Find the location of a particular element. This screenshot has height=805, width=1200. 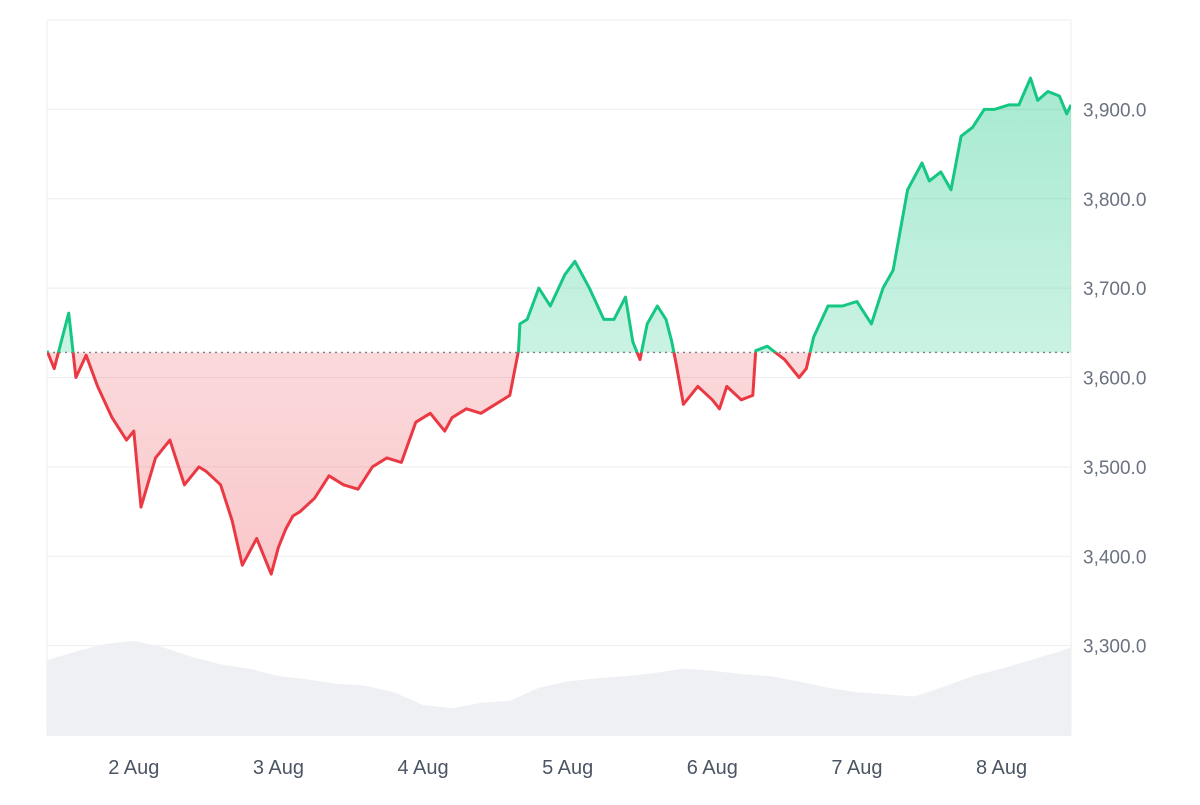

x-tick-label: 8 Aug is located at coordinates (1001, 768).